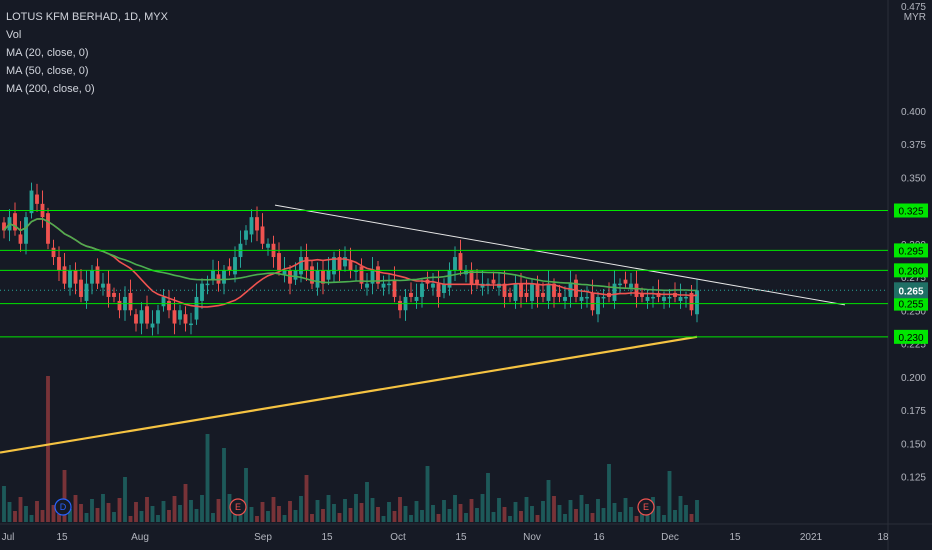 The height and width of the screenshot is (550, 932). Describe the element at coordinates (238, 507) in the screenshot. I see `event-marker-e` at that location.